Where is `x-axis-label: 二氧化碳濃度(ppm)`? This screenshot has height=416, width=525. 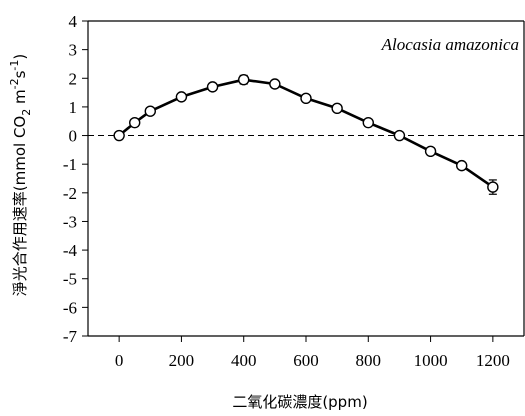 x-axis-label: 二氧化碳濃度(ppm) is located at coordinates (299, 402).